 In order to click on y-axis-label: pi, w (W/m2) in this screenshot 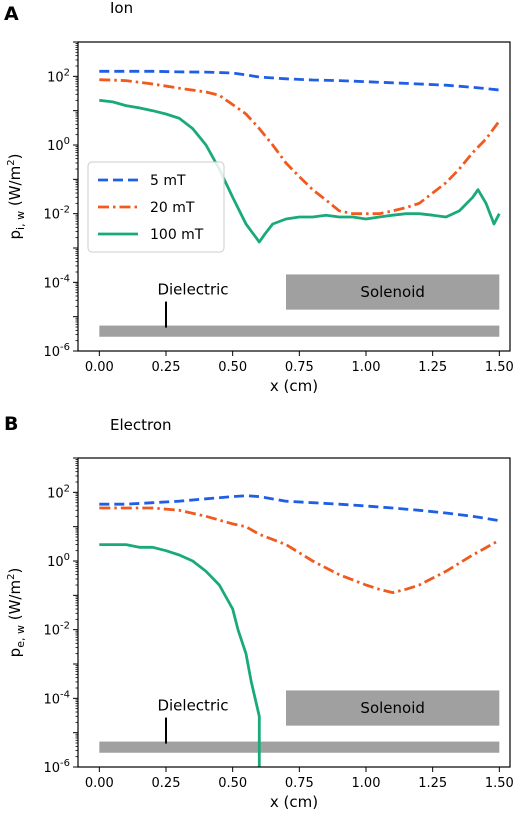, I will do `click(16, 197)`.